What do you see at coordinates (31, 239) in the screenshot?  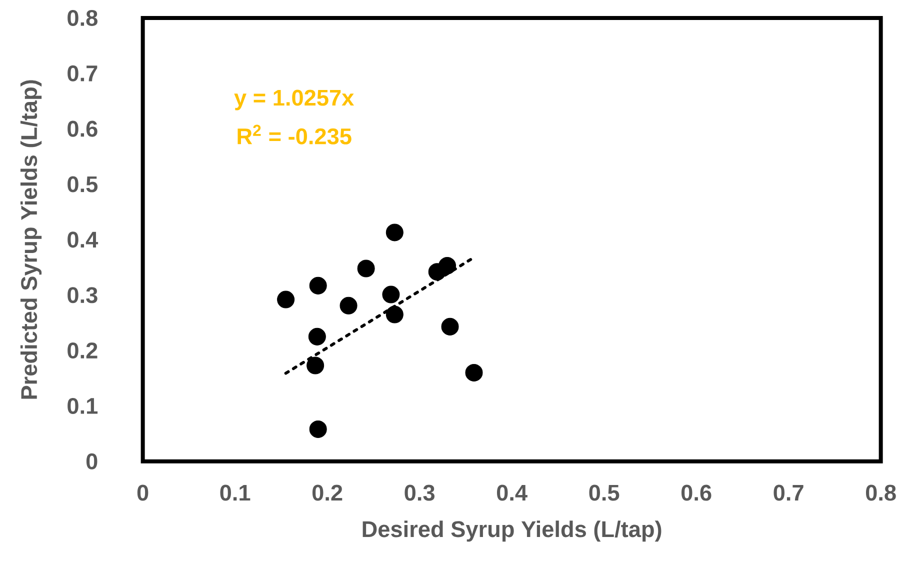 I see `y-axis-title: Predicted Syrup Yields (L/tap)` at bounding box center [31, 239].